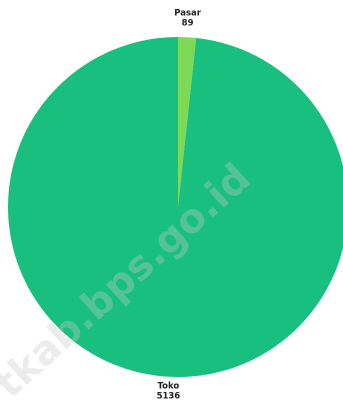 The image size is (343, 415). What do you see at coordinates (187, 122) in the screenshot?
I see `pie-slice-pasar` at bounding box center [187, 122].